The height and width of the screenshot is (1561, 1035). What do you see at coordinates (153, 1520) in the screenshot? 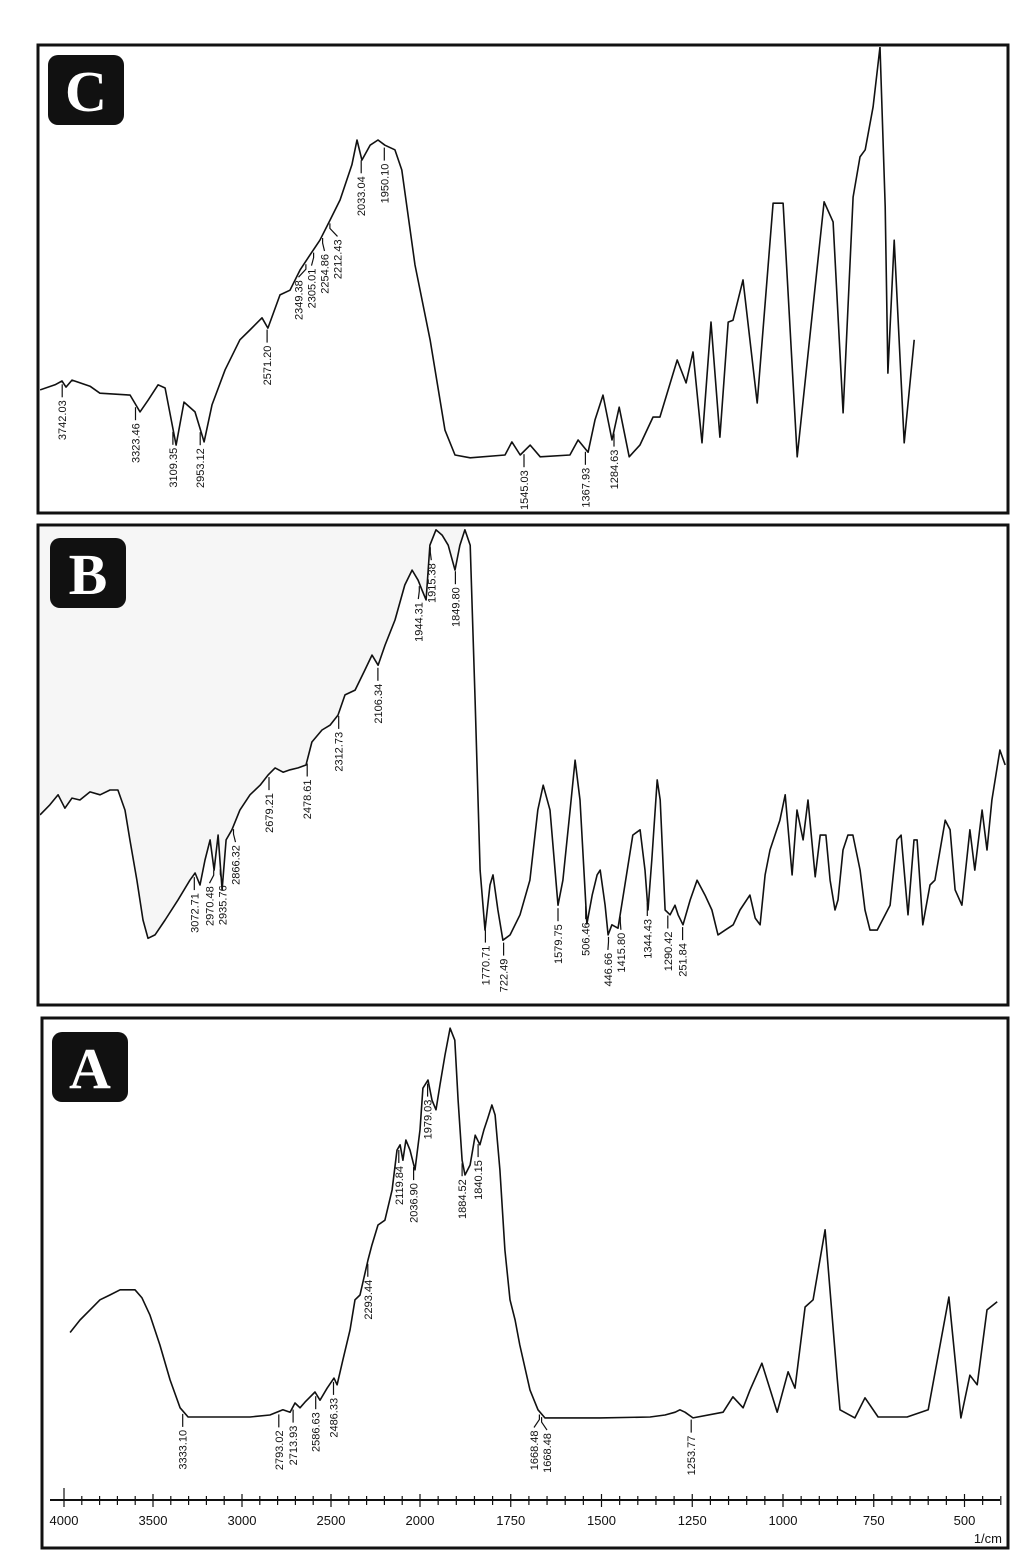
I see `x-tick-label: 3500` at bounding box center [153, 1520].